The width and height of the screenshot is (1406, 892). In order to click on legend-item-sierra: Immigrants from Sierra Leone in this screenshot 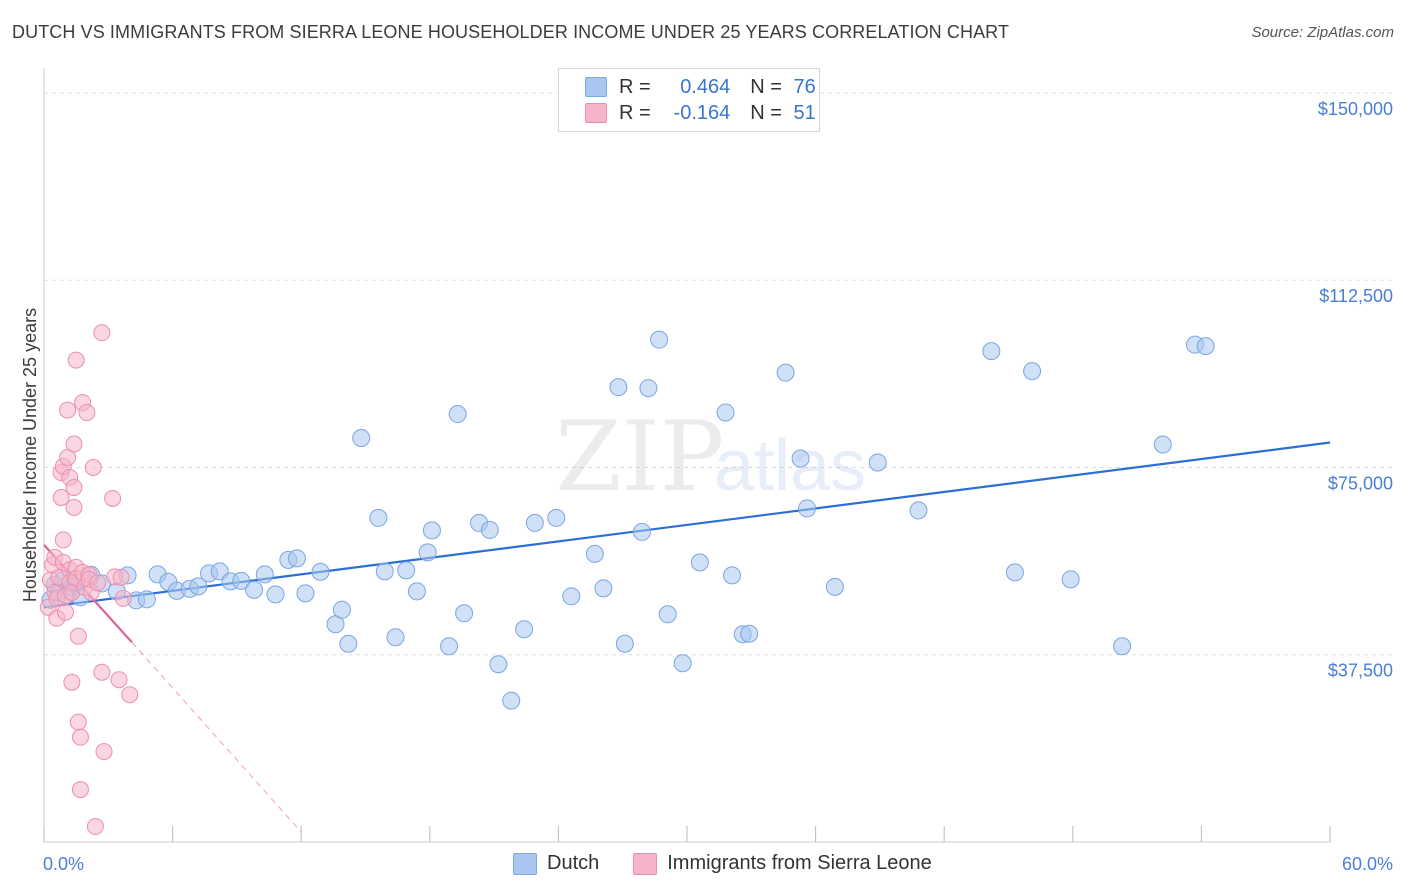, I will do `click(782, 863)`.